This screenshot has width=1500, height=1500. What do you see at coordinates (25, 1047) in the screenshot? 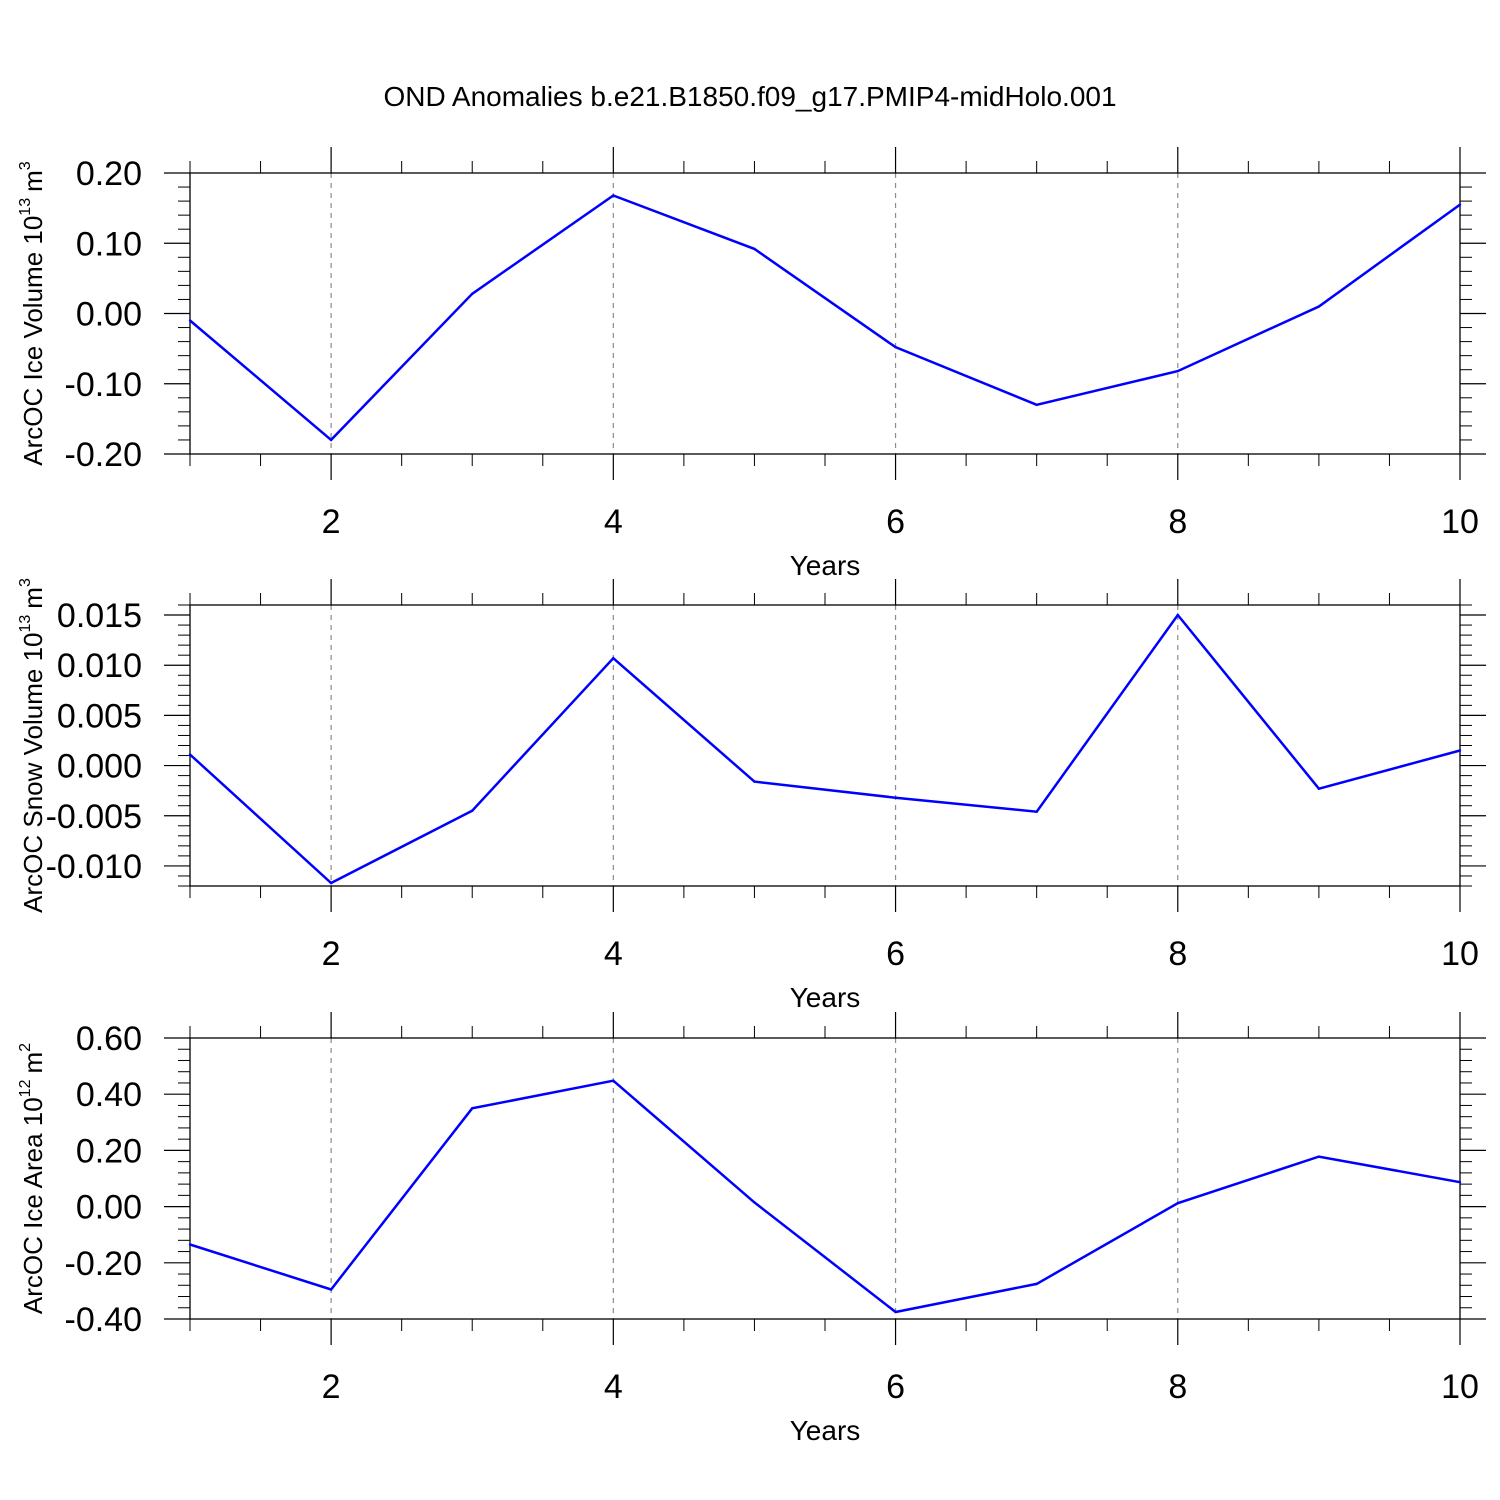
I see `y-axis-title-unit-exp: 2` at bounding box center [25, 1047].